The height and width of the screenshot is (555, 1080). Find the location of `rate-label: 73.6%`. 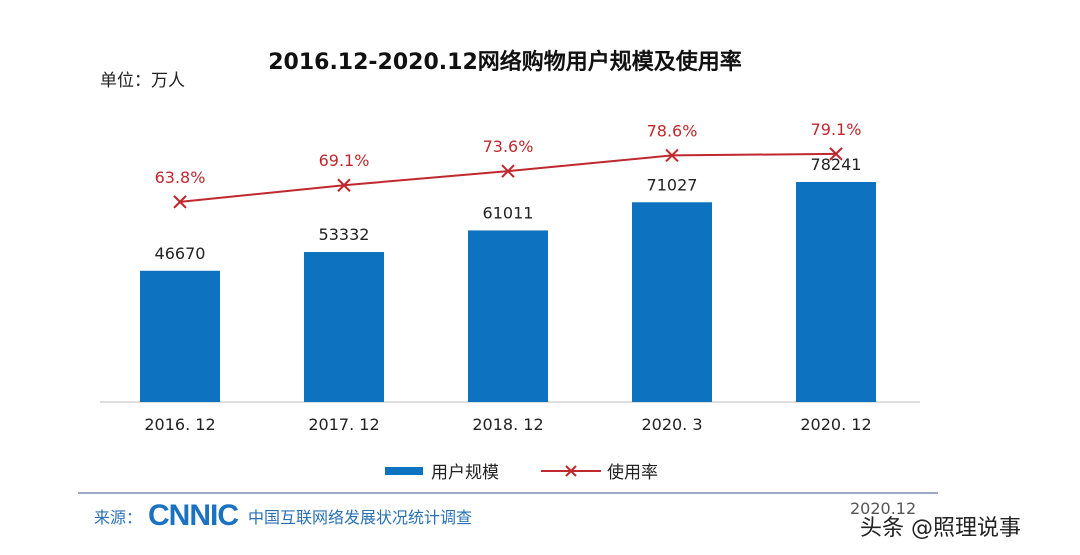

rate-label: 73.6% is located at coordinates (508, 146).